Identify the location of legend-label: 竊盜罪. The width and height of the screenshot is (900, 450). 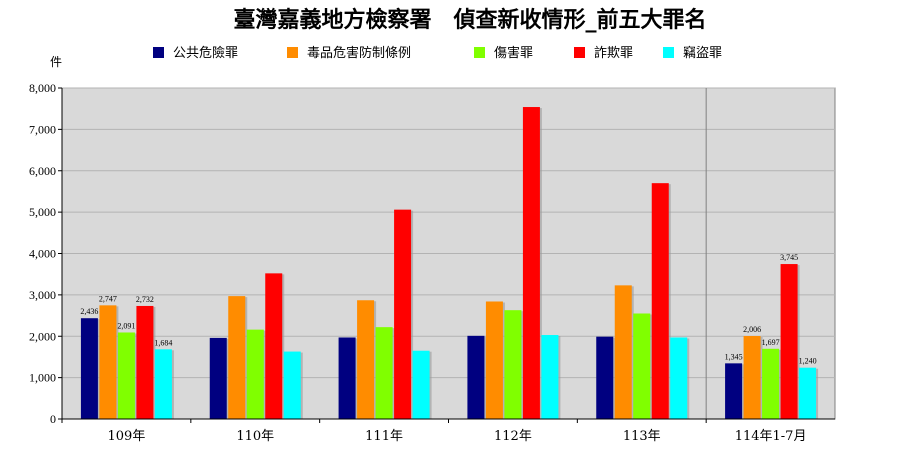
(702, 53).